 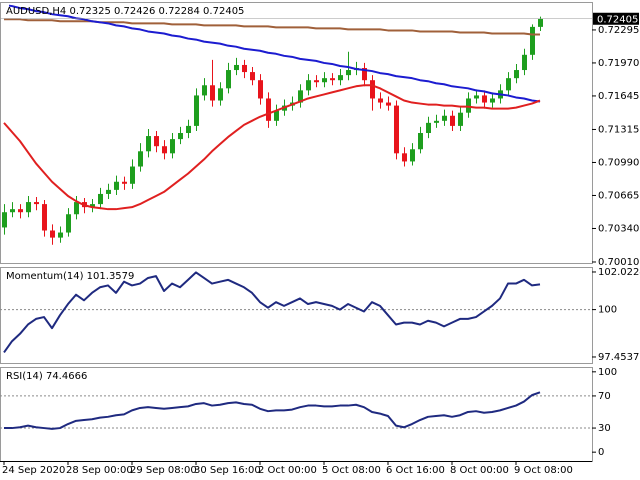 What do you see at coordinates (415, 470) in the screenshot?
I see `x-tick-label: 6 Oct 16:00` at bounding box center [415, 470].